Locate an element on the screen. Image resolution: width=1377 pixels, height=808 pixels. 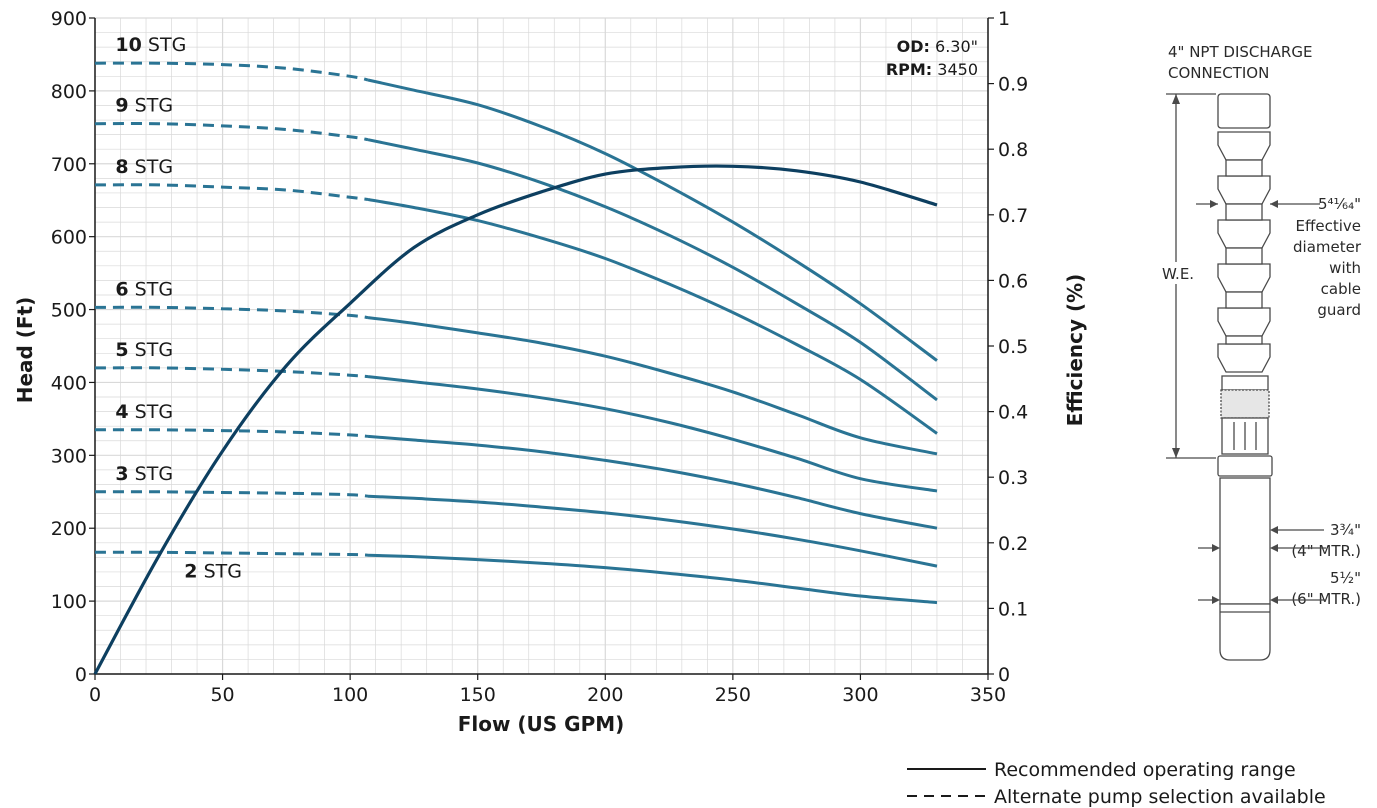
motor6-value: 5½" is located at coordinates (1345, 578).